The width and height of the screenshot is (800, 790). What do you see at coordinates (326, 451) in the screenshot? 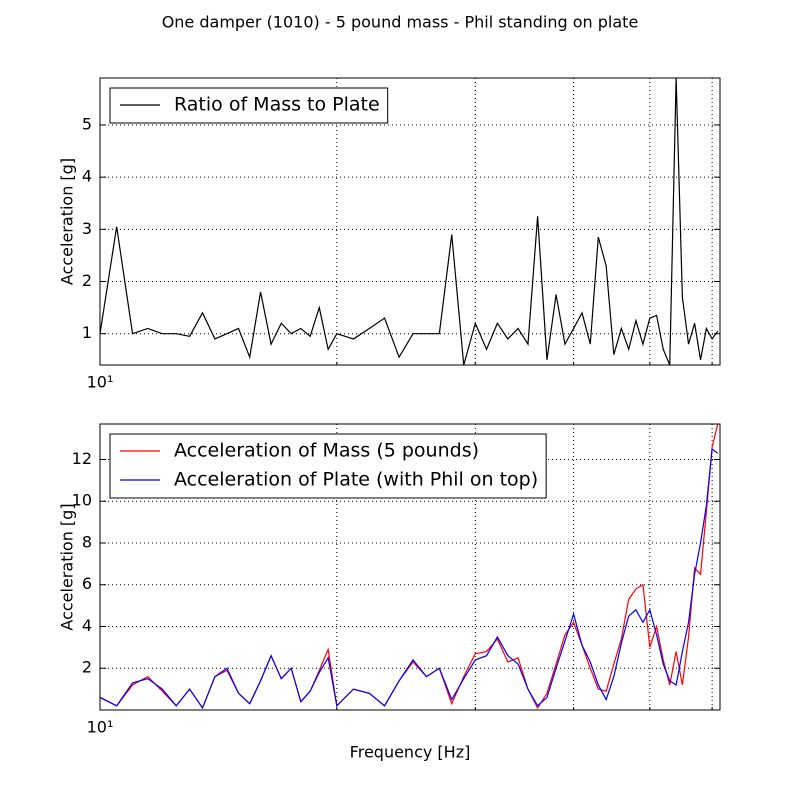
I see `legend-label: Acceleration of Mass (5 pounds)` at bounding box center [326, 451].